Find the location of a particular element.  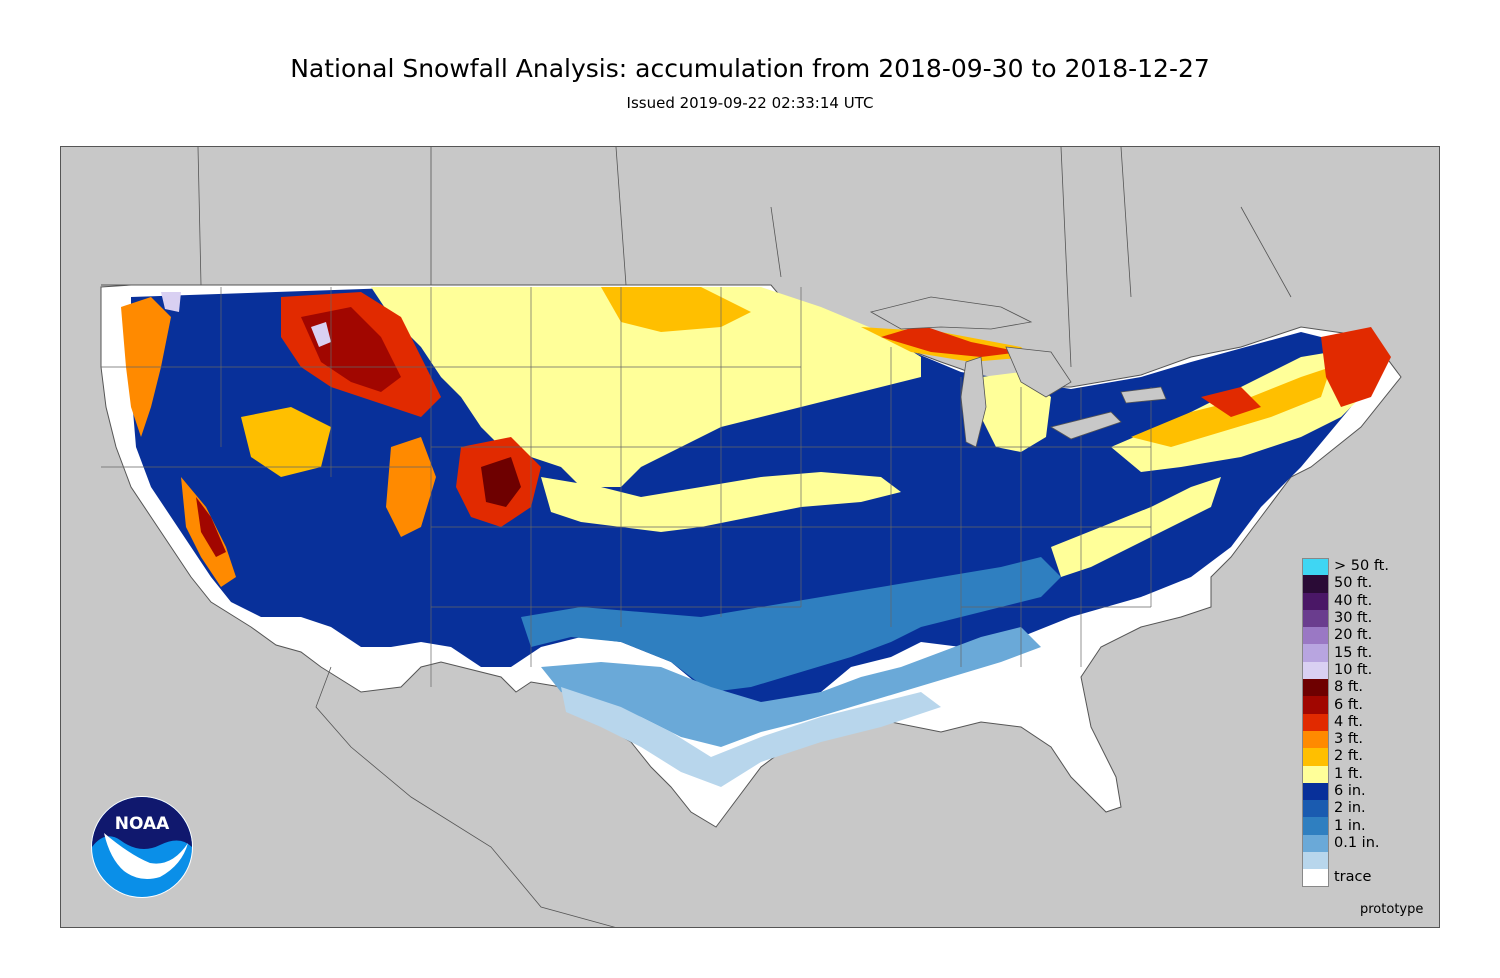

lake-erie is located at coordinates (1085, 425).